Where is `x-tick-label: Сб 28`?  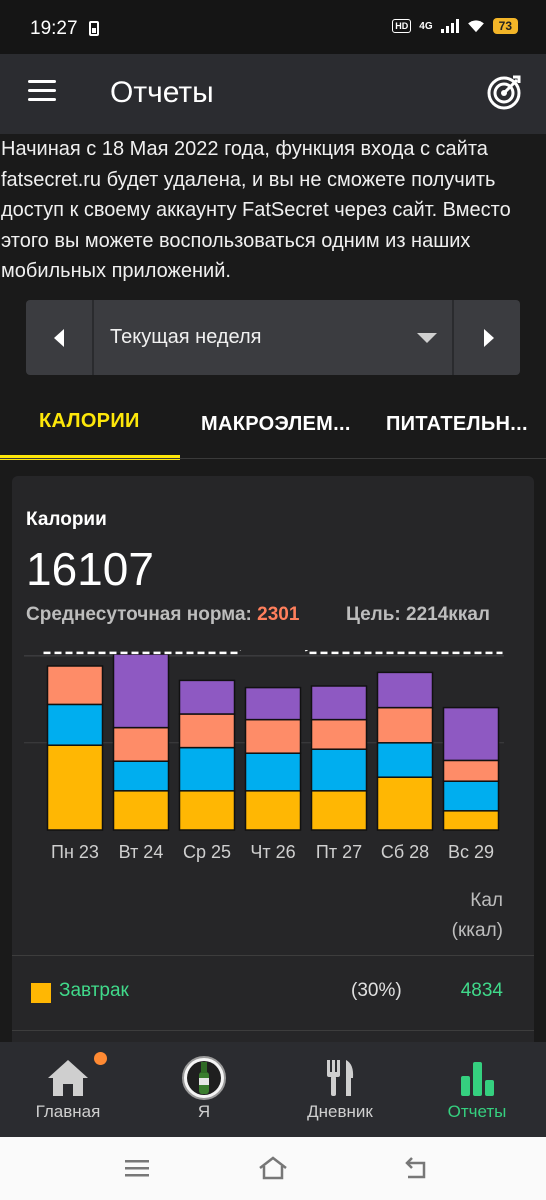
x-tick-label: Сб 28 is located at coordinates (405, 852).